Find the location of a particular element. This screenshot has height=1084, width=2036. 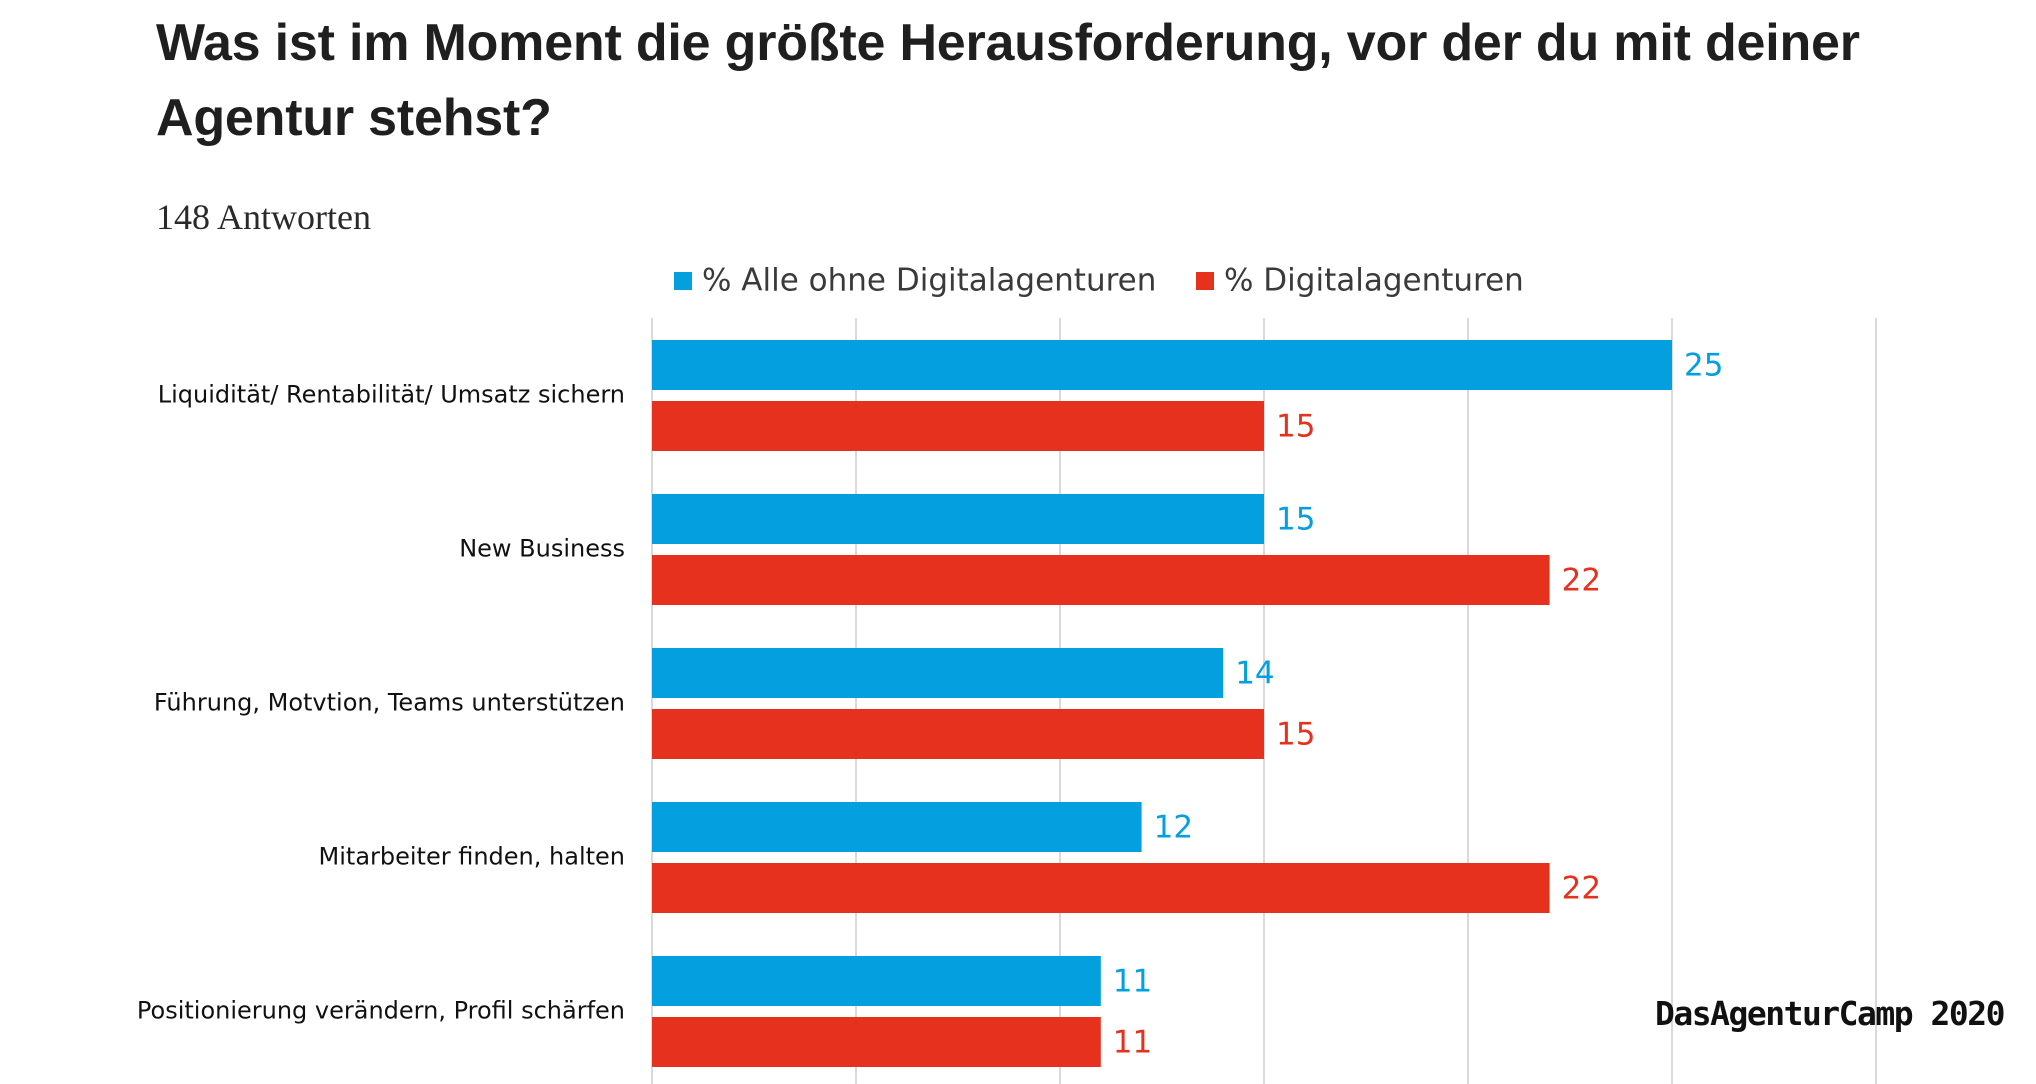

legend-label: % Alle ohne Digitalagenturen is located at coordinates (929, 281).